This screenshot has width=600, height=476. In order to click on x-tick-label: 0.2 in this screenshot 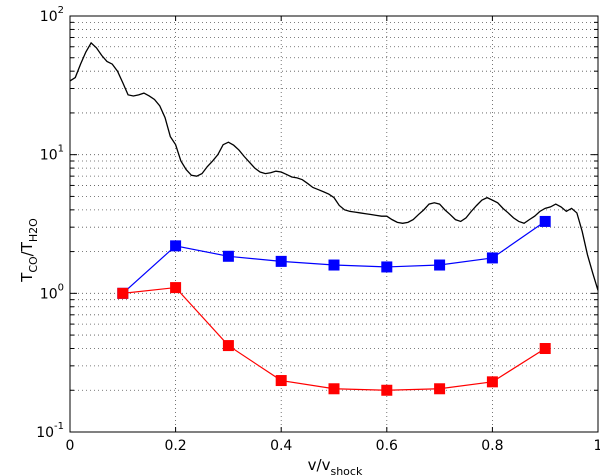, I will do `click(175, 446)`.